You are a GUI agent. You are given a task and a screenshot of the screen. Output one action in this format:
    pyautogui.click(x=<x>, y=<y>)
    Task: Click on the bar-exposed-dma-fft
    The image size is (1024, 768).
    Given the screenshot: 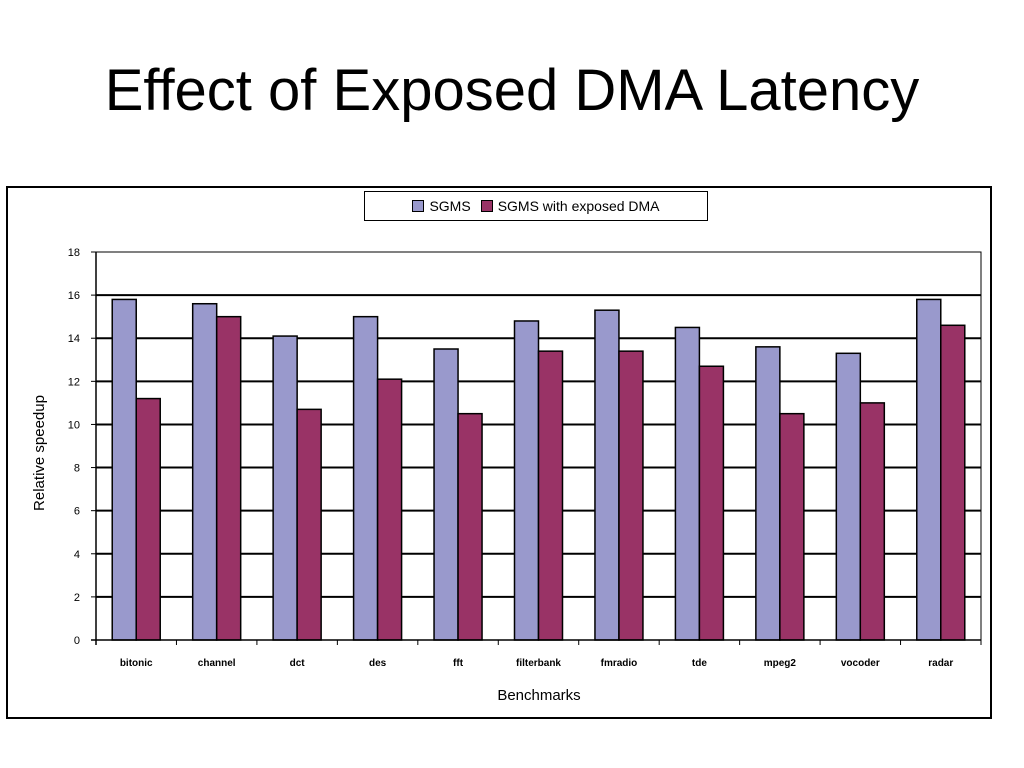 What is the action you would take?
    pyautogui.click(x=470, y=526)
    